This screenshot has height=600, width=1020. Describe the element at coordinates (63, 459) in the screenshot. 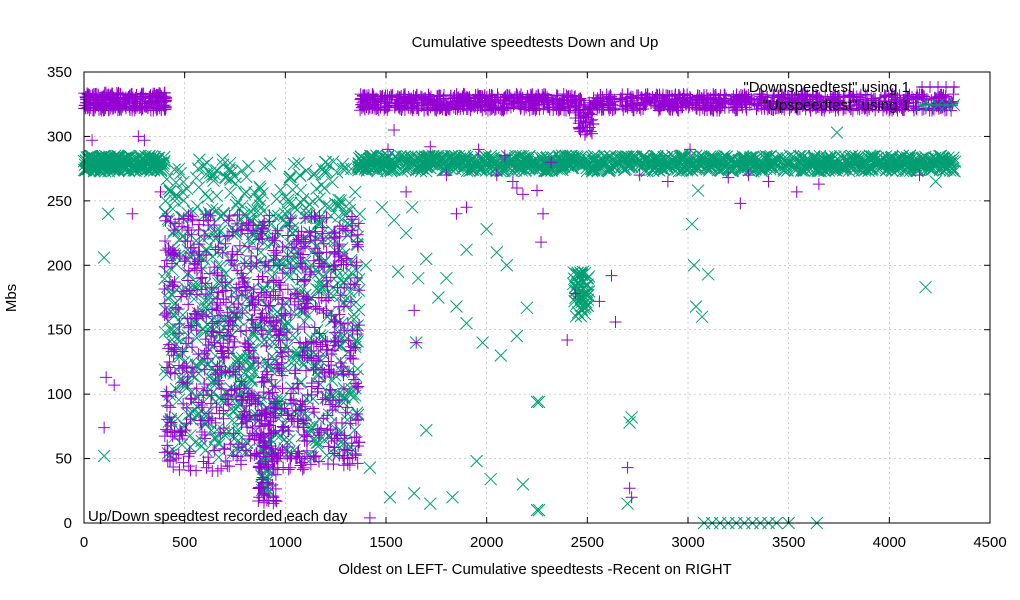

I see `y-tick-label: 50` at that location.